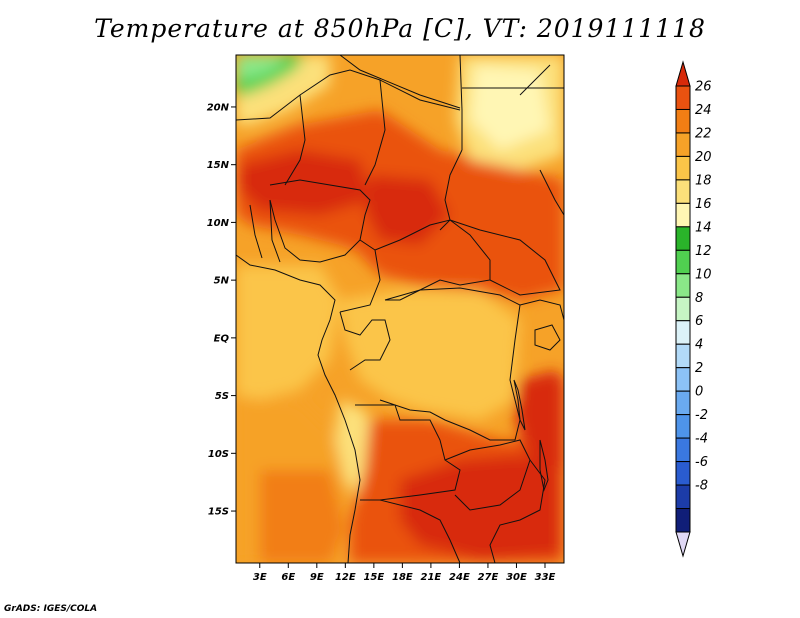 Image resolution: width=800 pixels, height=618 pixels. I want to click on lon-tick-label: 24E, so click(459, 577).